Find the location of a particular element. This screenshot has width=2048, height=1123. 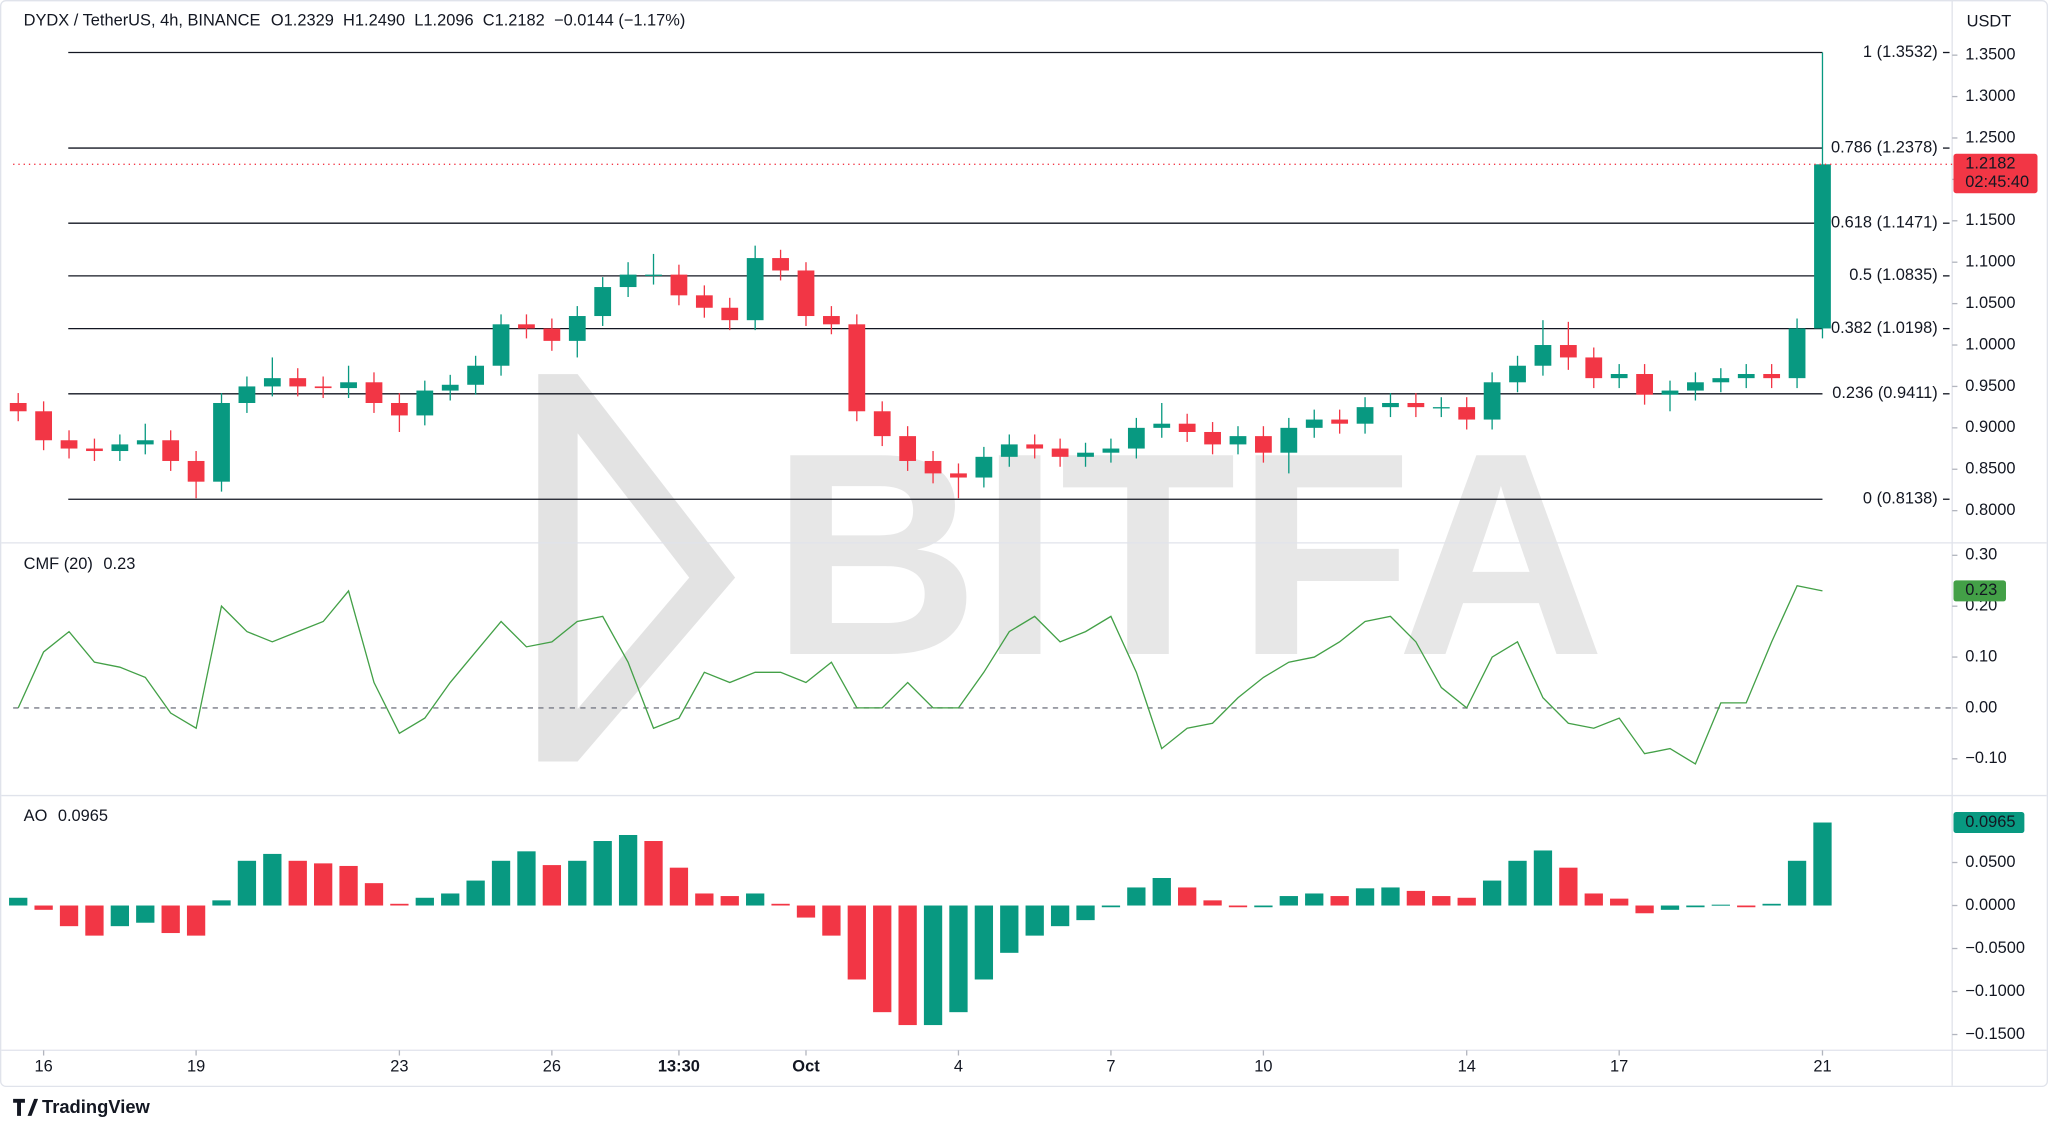

symbol: DYDX / TetherUS, 4h, BINANCE is located at coordinates (142, 20).